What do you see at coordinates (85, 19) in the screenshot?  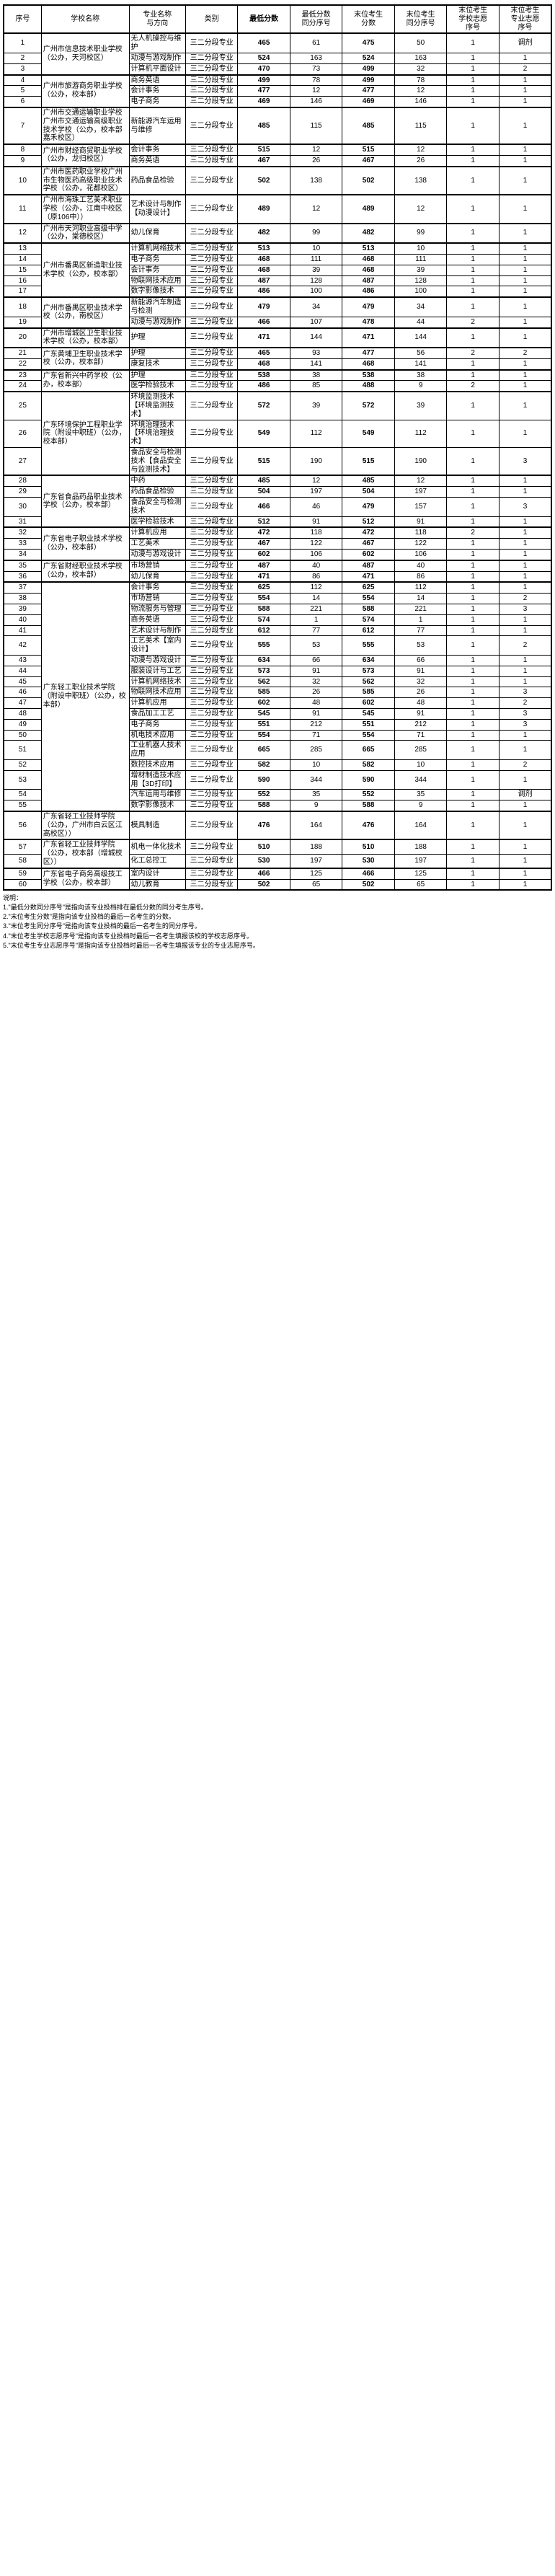 I see `header-school: 学校名称` at bounding box center [85, 19].